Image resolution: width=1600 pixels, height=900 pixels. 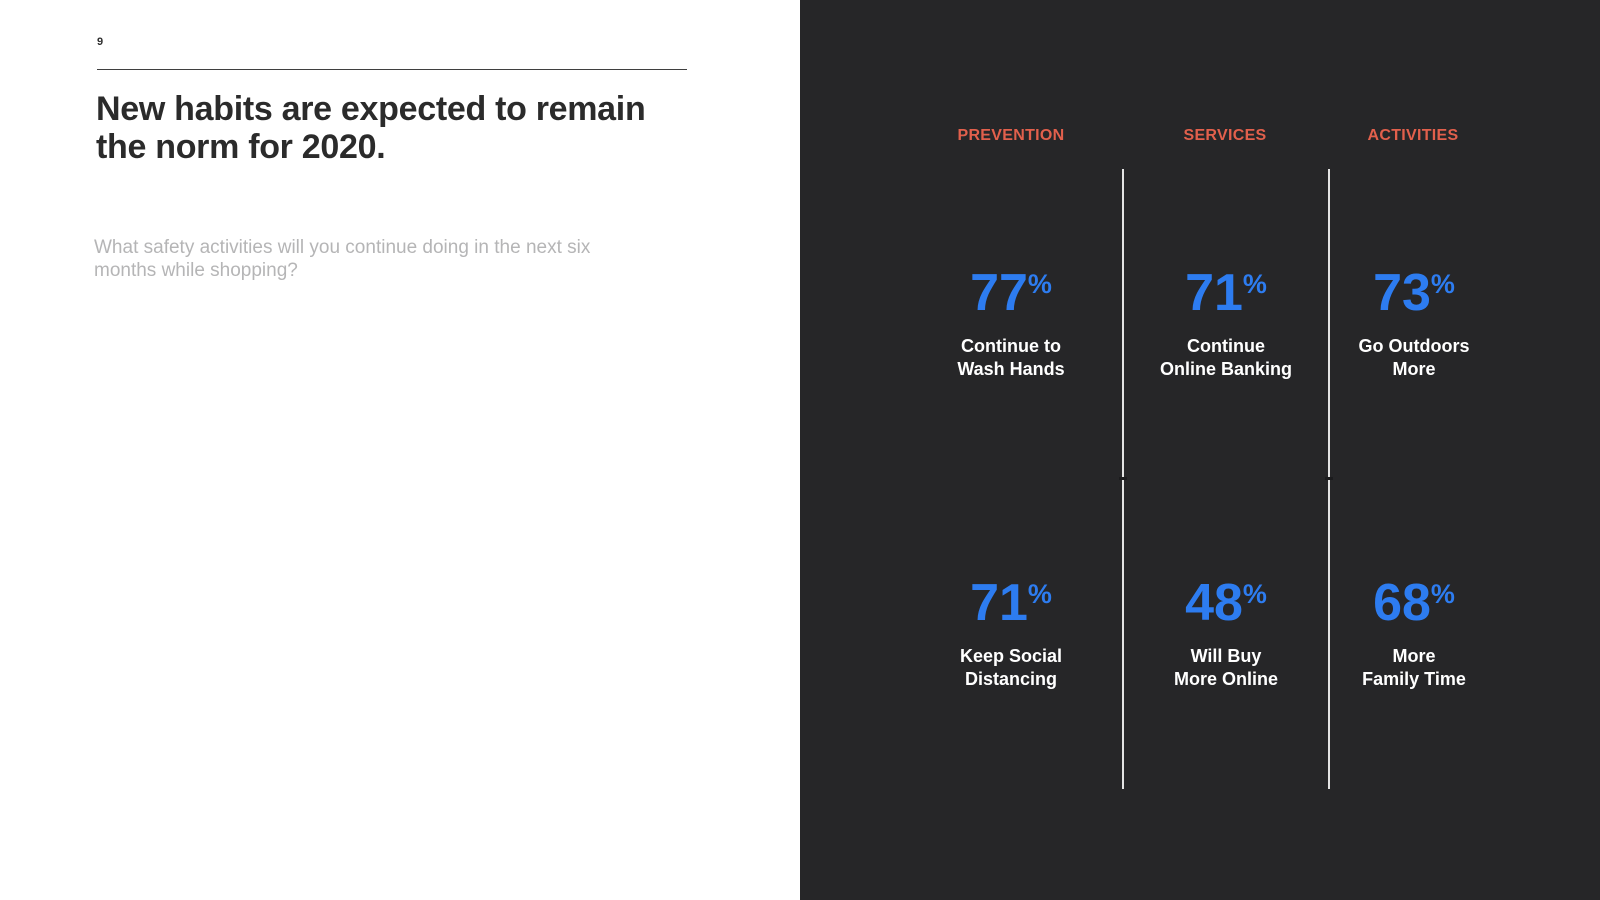 What do you see at coordinates (1226, 668) in the screenshot?
I see `stat-label: Will Buy More Online` at bounding box center [1226, 668].